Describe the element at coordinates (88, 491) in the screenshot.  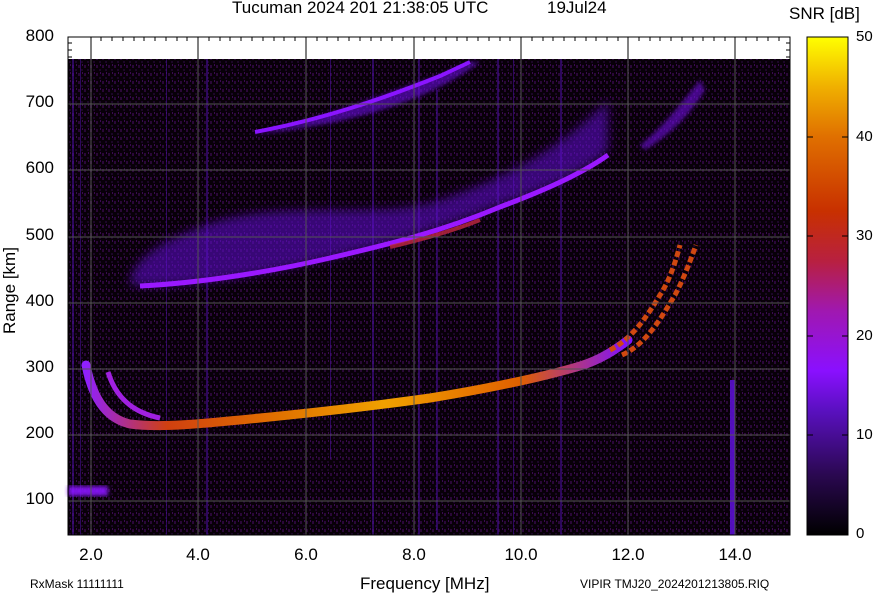
I see `e-layer-echo` at that location.